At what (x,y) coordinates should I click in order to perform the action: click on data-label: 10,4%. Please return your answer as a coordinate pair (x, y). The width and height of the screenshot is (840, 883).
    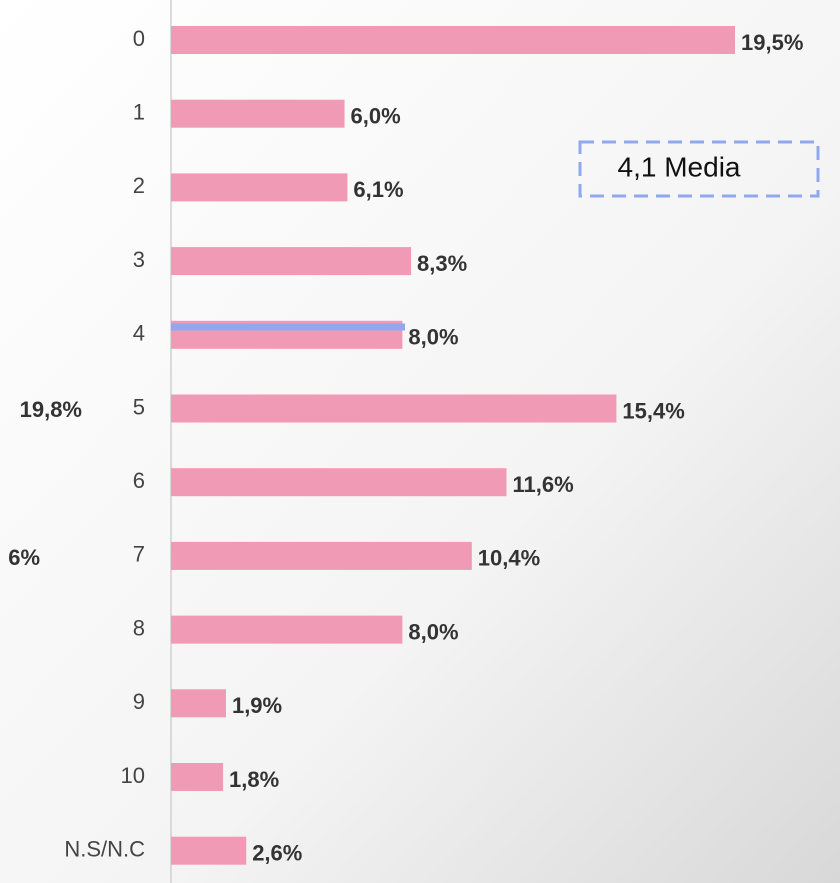
    Looking at the image, I should click on (509, 558).